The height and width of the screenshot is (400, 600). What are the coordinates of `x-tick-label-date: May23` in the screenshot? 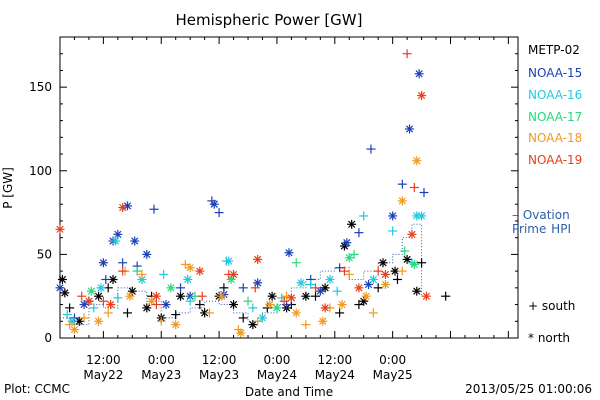 It's located at (161, 375).